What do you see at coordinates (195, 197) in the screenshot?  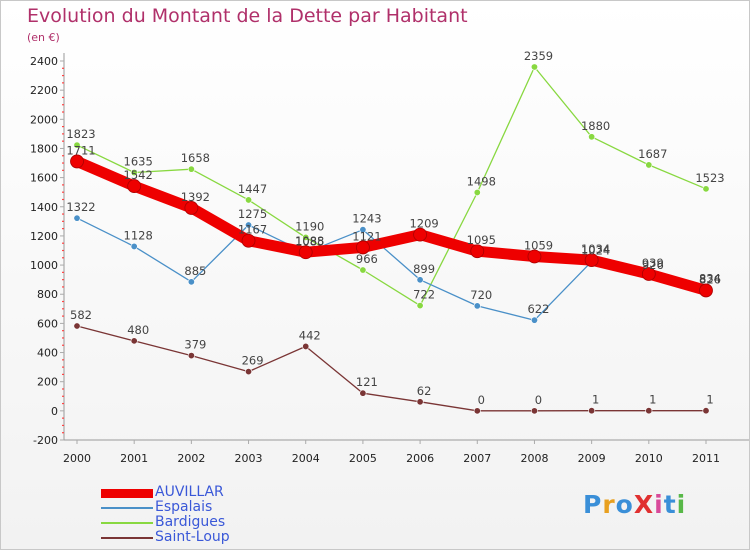 I see `data-label-auvillar: 1392` at bounding box center [195, 197].